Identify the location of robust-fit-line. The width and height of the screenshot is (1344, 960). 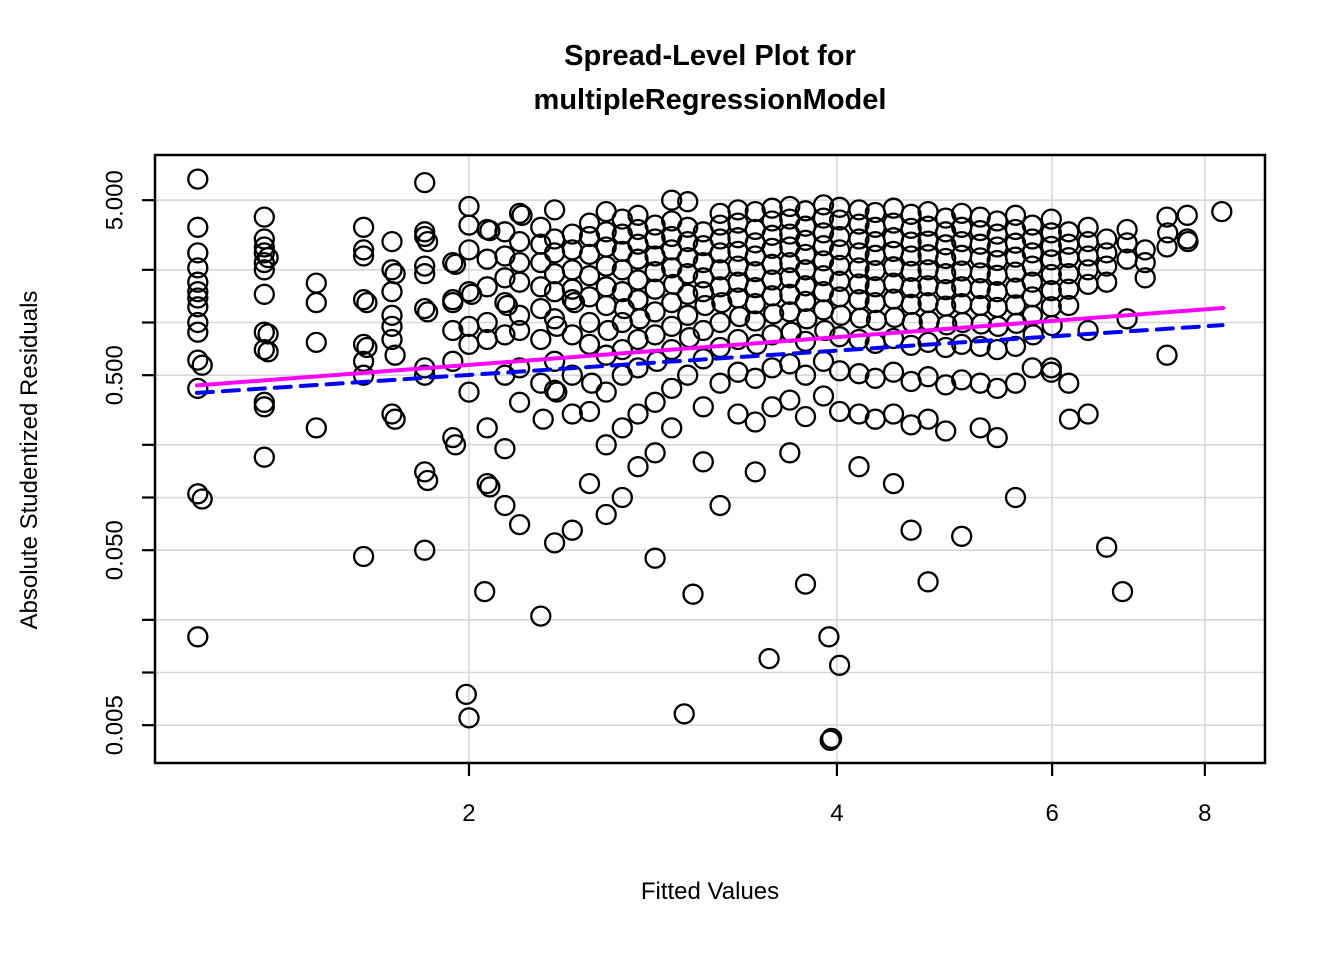
(710, 347).